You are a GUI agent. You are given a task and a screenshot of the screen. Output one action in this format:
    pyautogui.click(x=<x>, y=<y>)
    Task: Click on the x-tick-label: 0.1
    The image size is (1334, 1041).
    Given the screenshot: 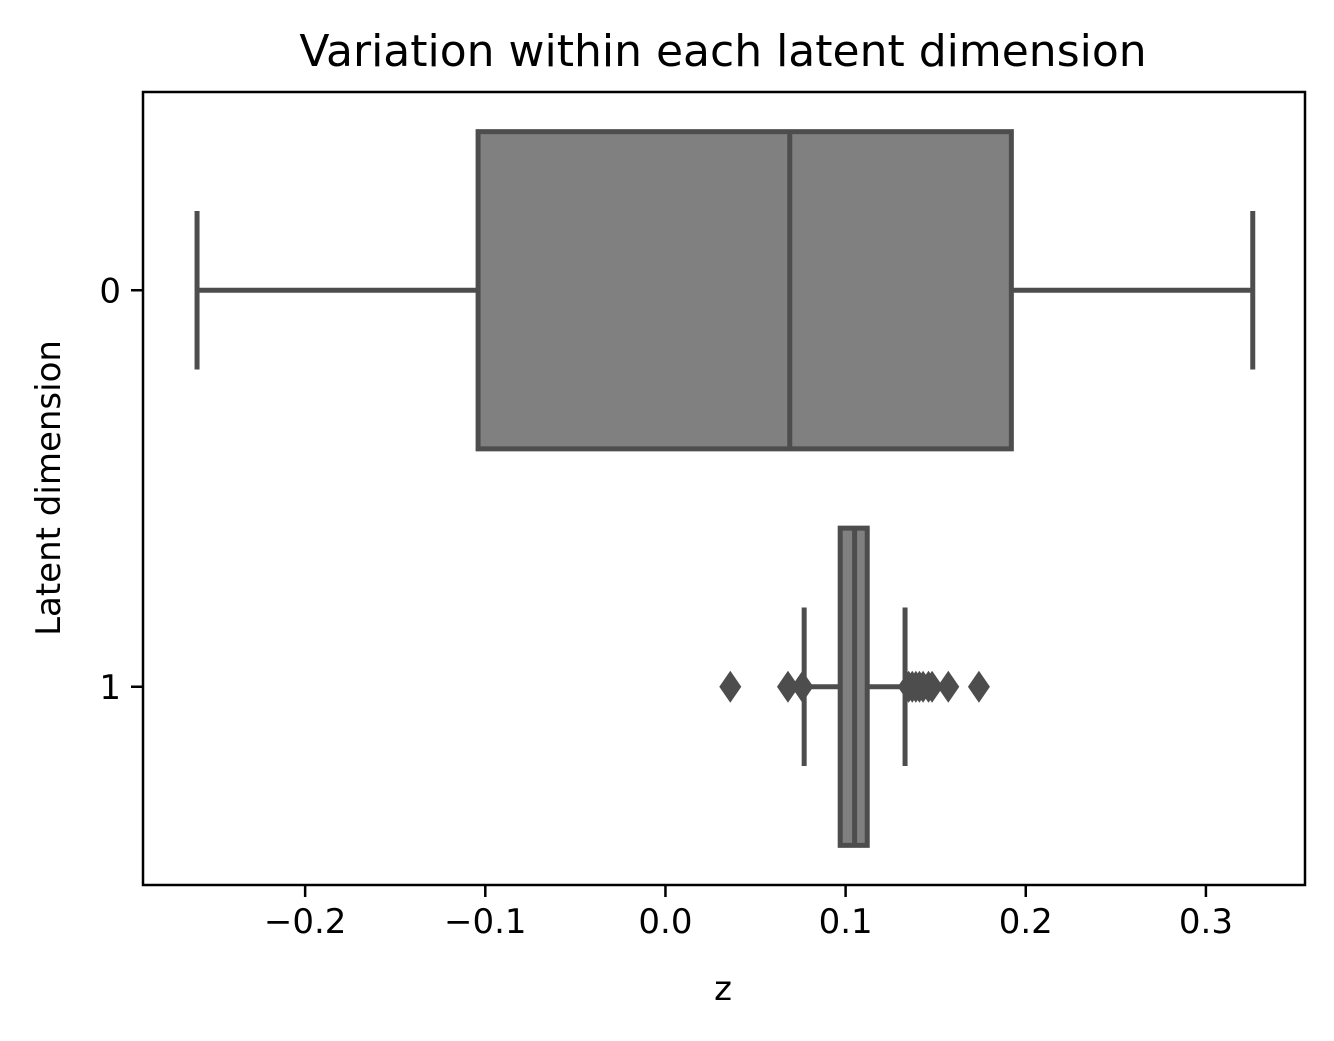 What is the action you would take?
    pyautogui.click(x=846, y=922)
    